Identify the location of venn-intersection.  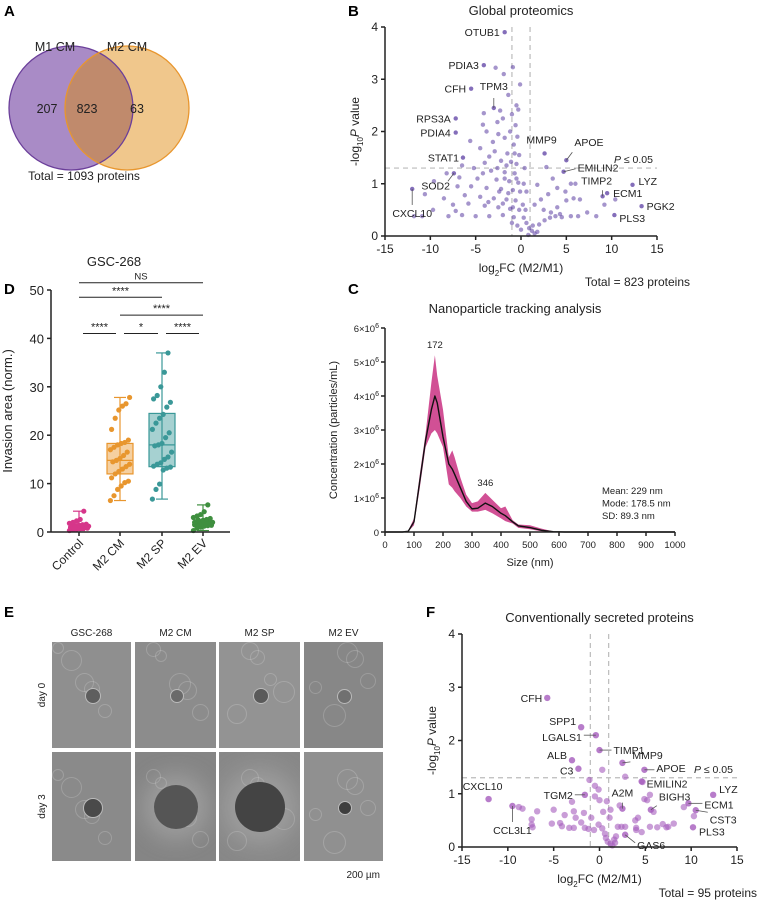
(99, 108).